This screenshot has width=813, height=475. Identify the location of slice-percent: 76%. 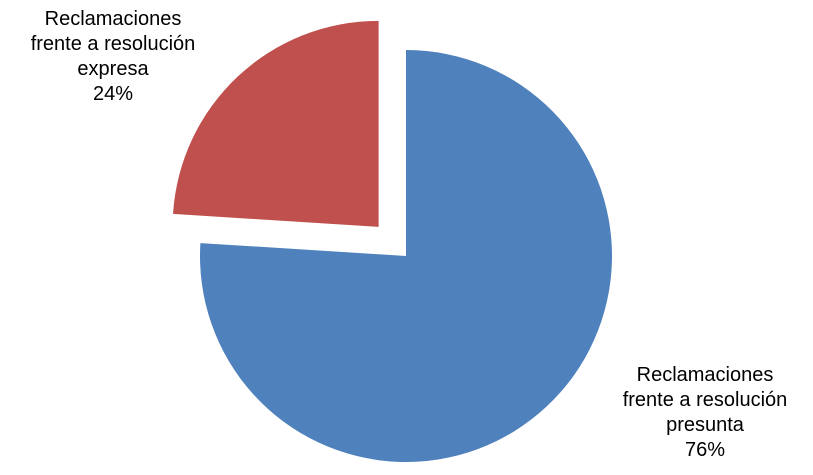
(705, 450).